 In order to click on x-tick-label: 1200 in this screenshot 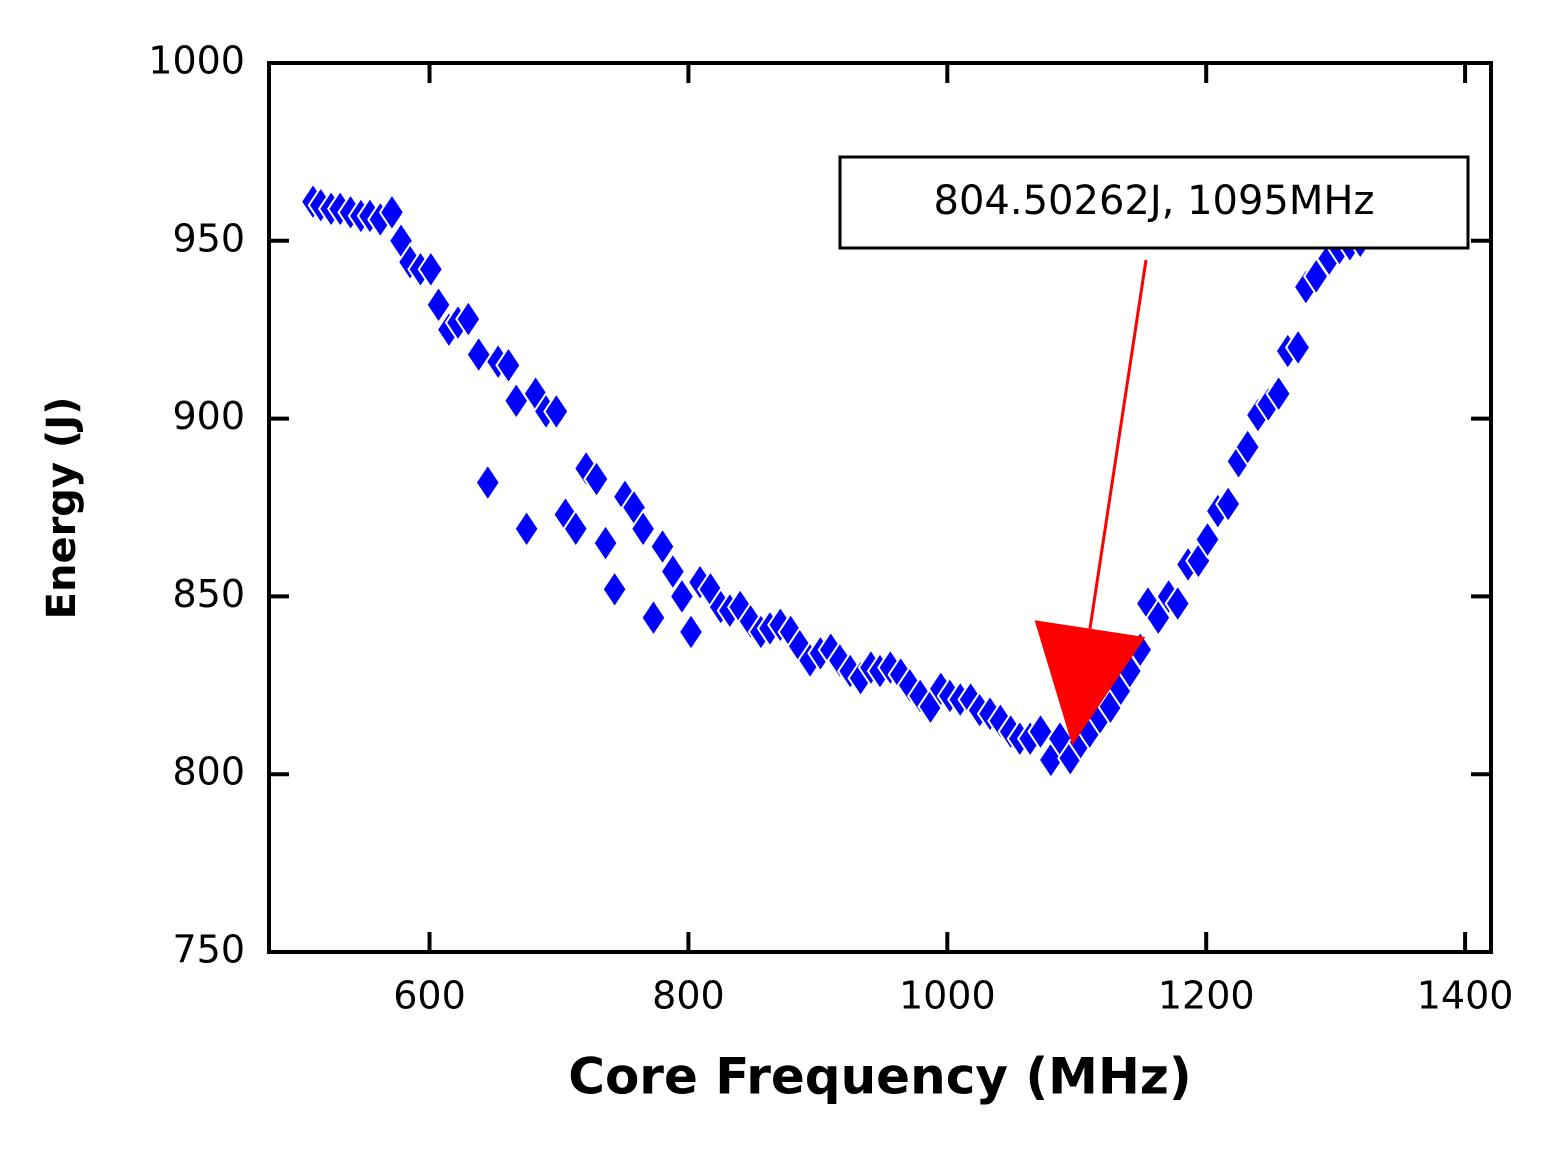, I will do `click(1206, 996)`.